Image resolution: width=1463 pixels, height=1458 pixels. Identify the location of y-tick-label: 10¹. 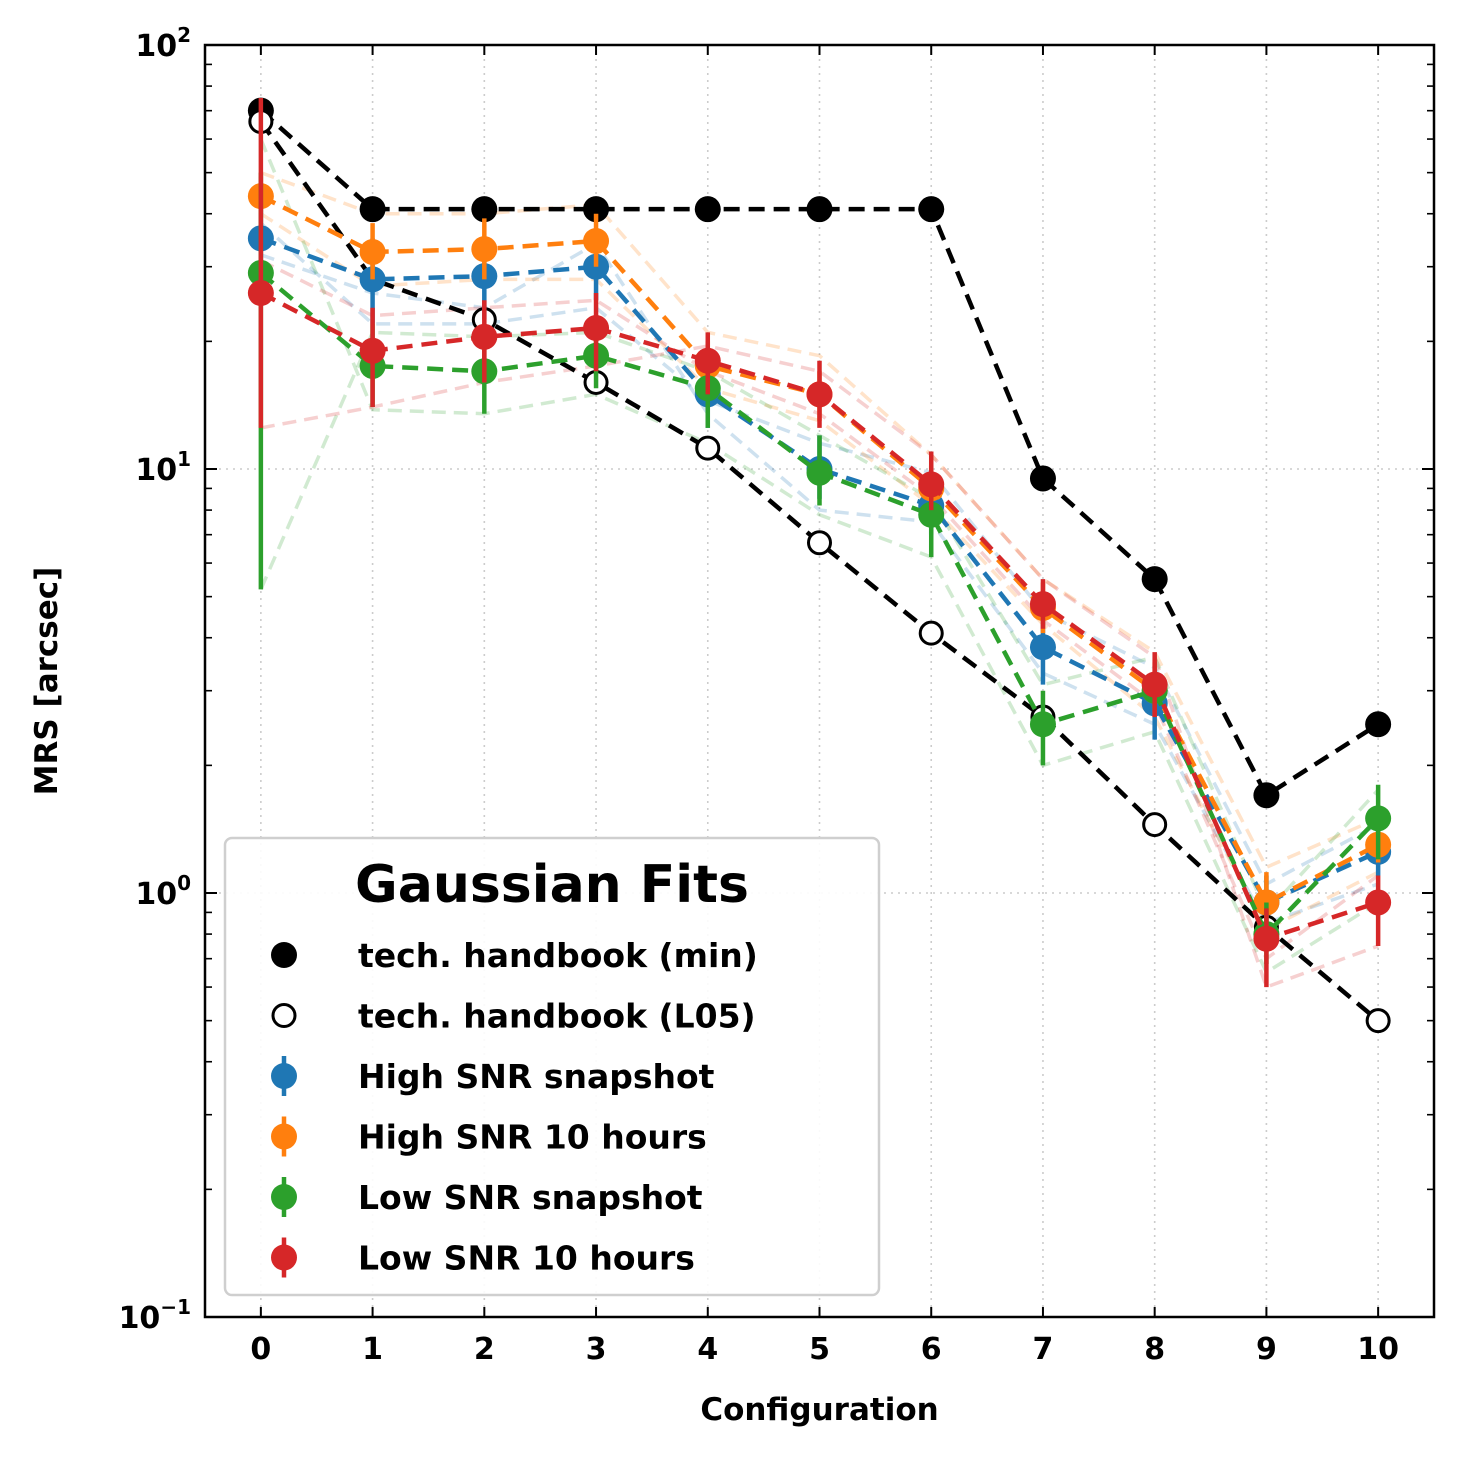
(163, 467).